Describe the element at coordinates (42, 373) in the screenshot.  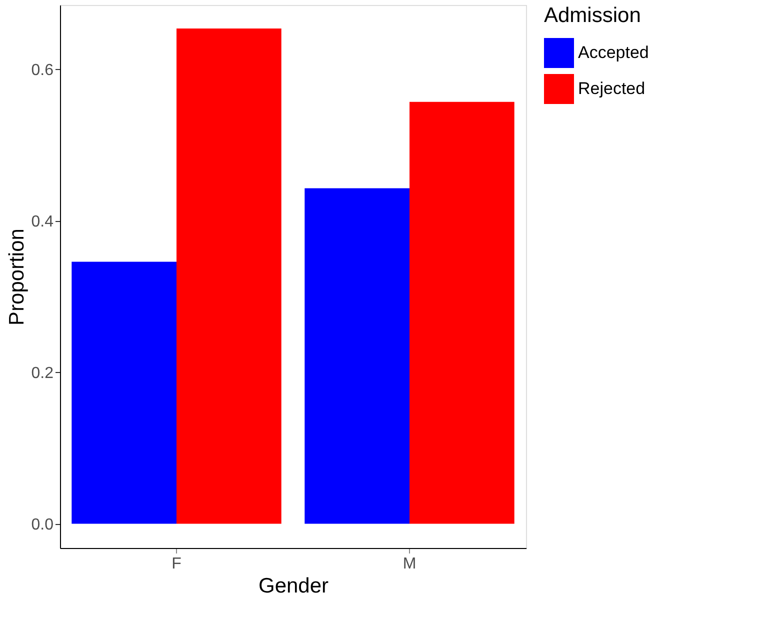
I see `y-tick-label: 0.2` at that location.